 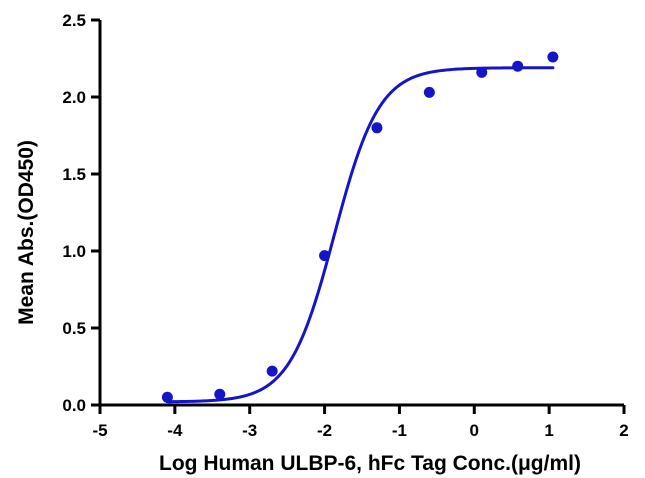 I want to click on x-tick-label: -2, so click(x=324, y=430).